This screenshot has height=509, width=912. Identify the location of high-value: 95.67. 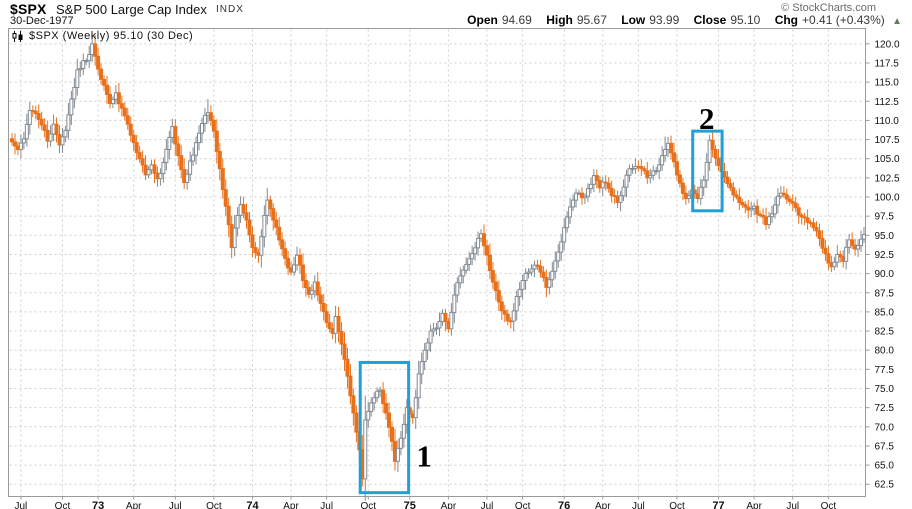
(591, 20).